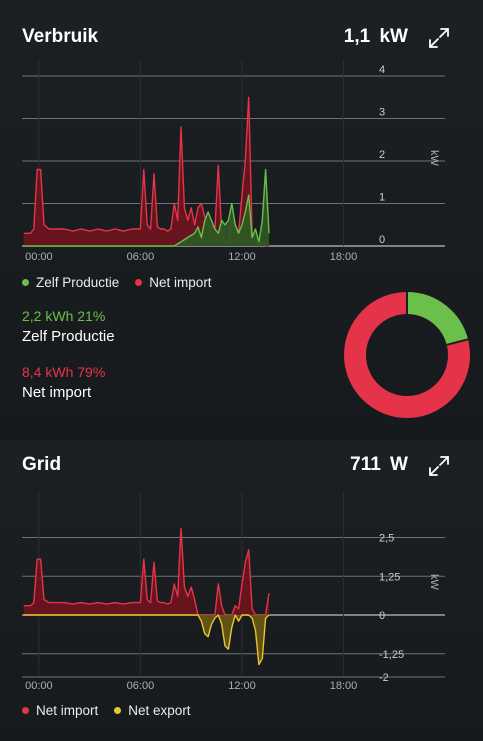 This screenshot has width=483, height=741. I want to click on series-area-net-export, so click(146, 640).